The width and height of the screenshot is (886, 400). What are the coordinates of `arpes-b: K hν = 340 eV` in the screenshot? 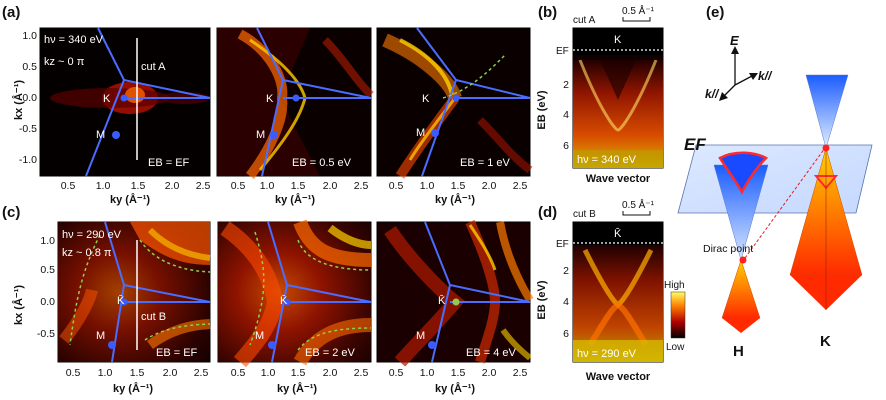 It's located at (618, 98).